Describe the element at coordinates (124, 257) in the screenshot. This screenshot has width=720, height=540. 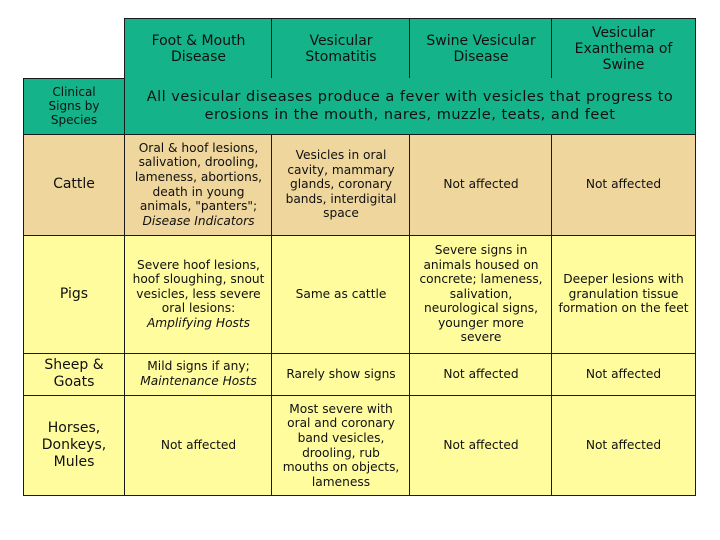
I see `grid-line-v1` at that location.